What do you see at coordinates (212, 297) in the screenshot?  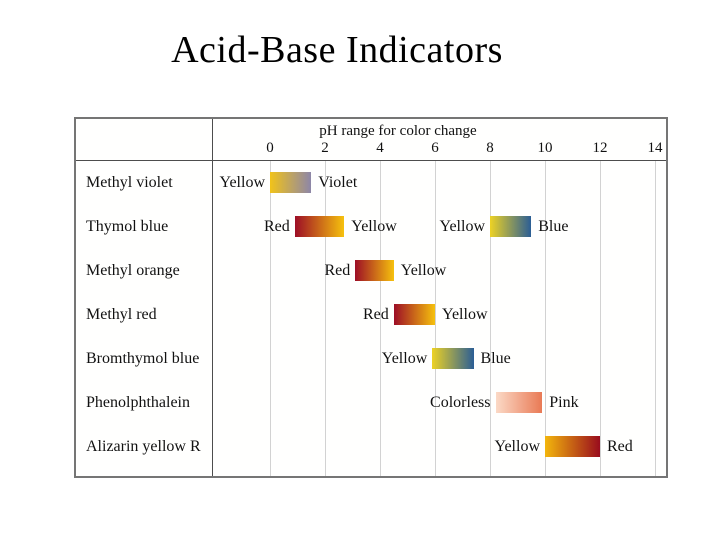 I see `column-divider` at bounding box center [212, 297].